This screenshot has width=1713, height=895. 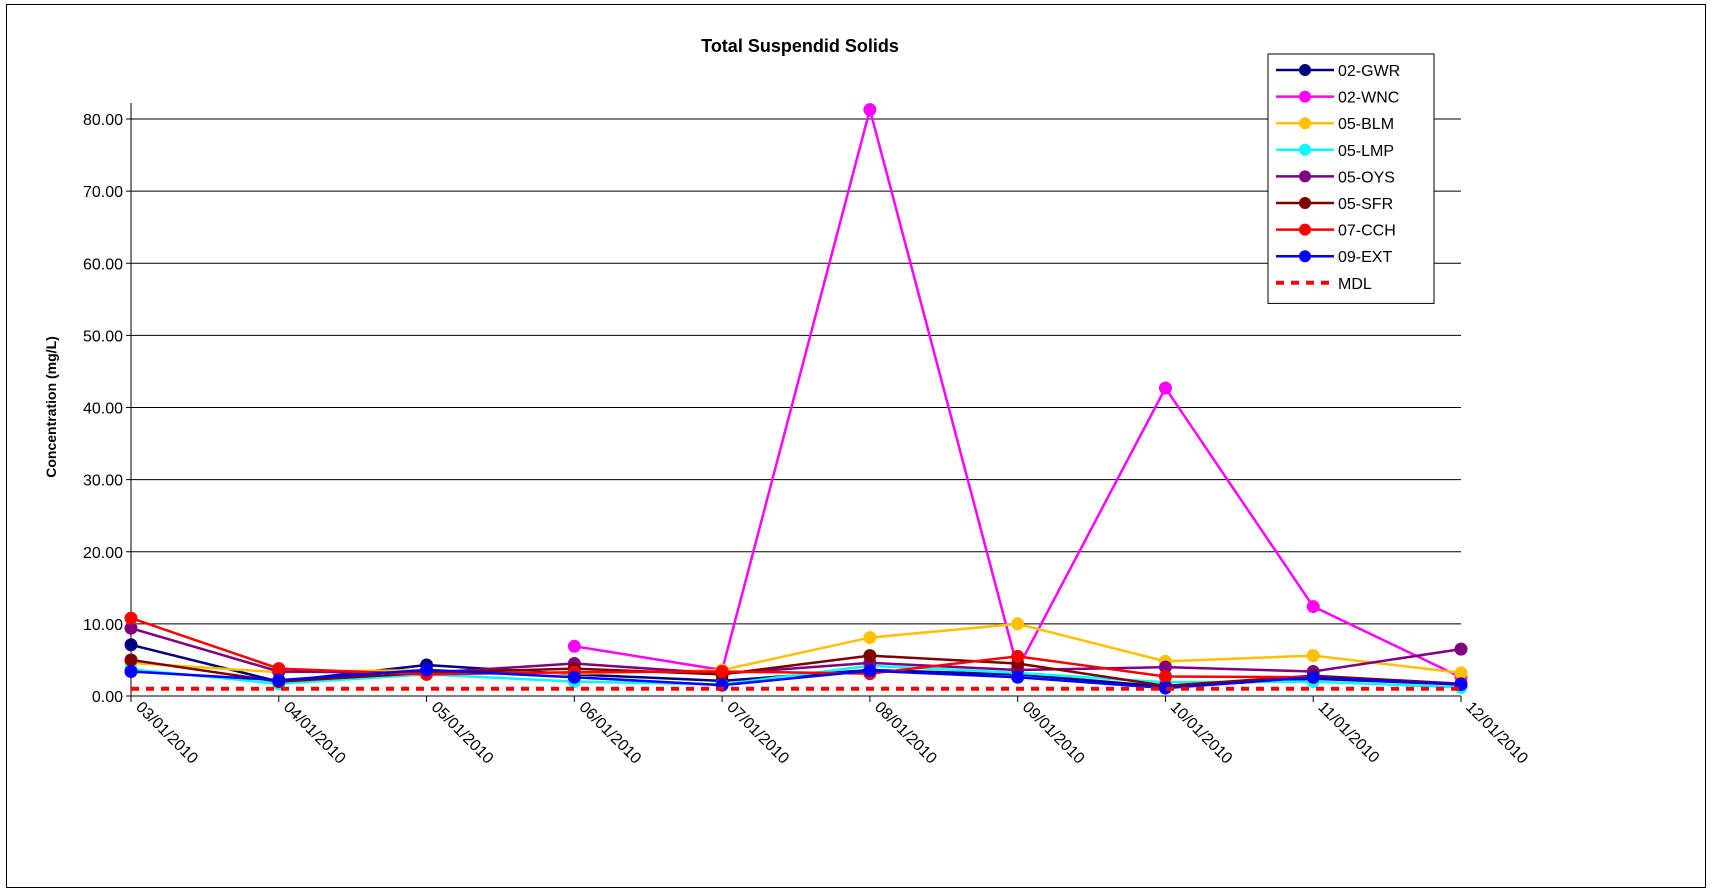 I want to click on x-tick-label: 03/01/2010, so click(x=166, y=733).